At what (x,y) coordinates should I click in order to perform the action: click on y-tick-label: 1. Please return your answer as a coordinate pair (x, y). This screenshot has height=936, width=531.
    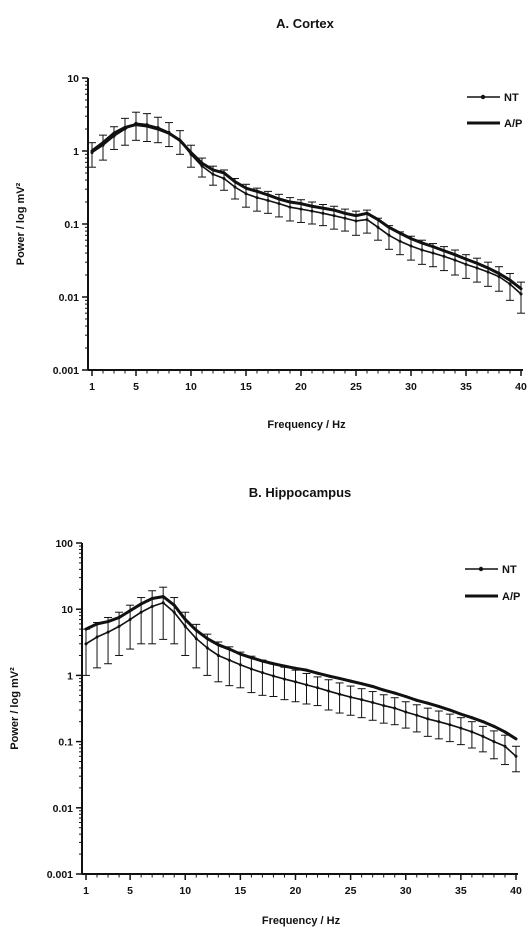
    Looking at the image, I should click on (76, 152).